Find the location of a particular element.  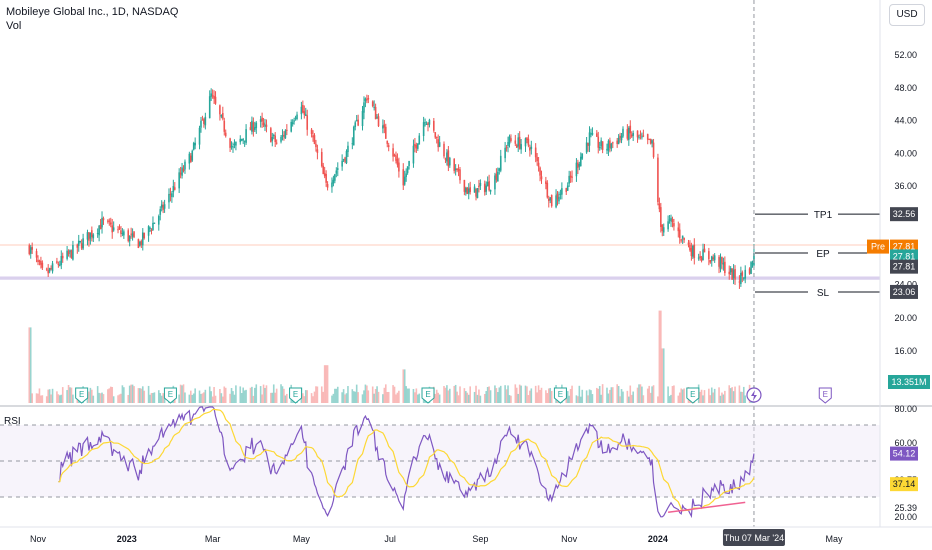

price-label-bg is located at coordinates (904, 291).